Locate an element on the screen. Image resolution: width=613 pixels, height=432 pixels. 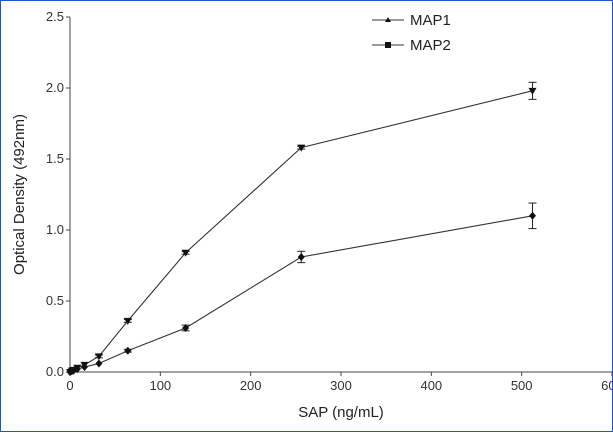
x-axis-title: SAP (ng/mL) is located at coordinates (341, 412).